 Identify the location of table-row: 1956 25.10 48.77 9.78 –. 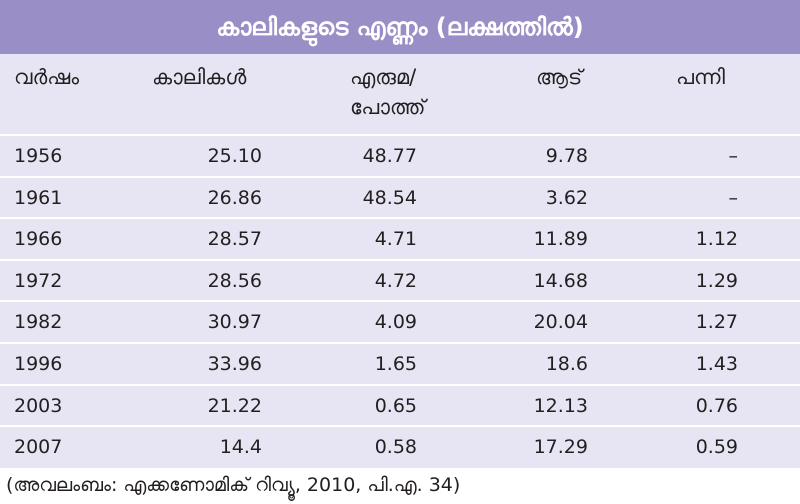
(400, 155).